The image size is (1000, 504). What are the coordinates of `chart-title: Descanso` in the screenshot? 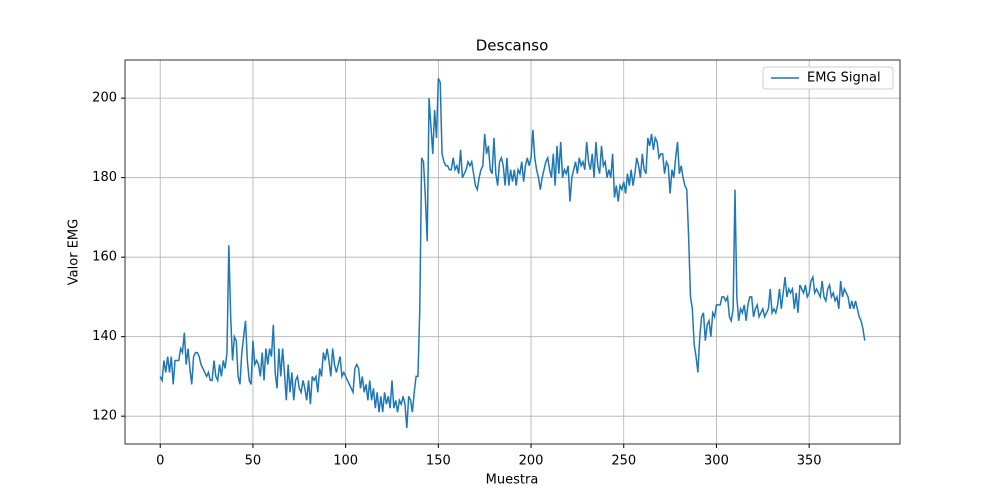 It's located at (512, 46).